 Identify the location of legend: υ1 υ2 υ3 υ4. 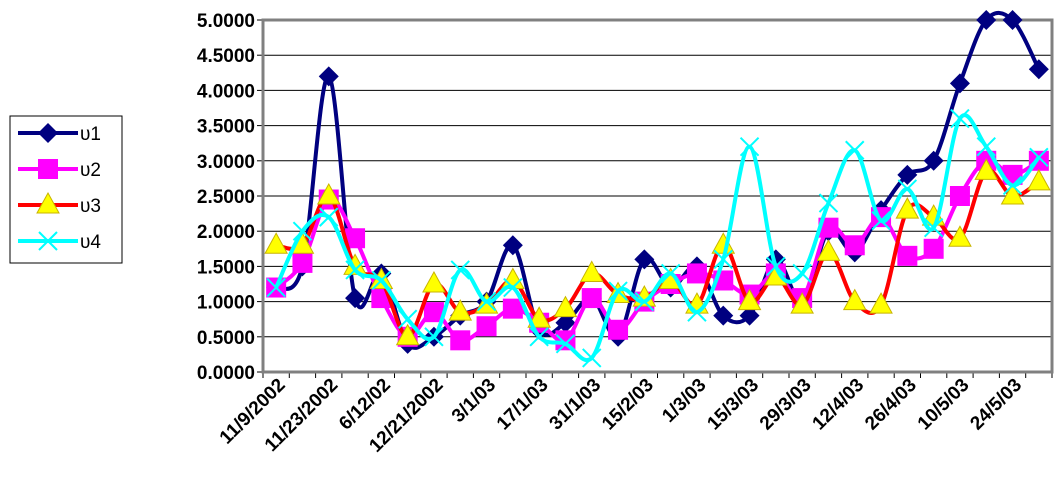
(66, 189).